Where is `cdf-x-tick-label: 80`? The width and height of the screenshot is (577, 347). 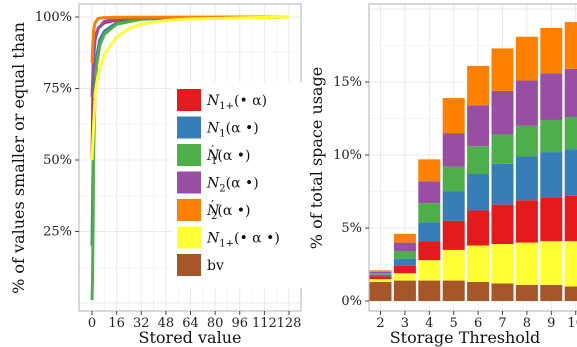 cdf-x-tick-label: 80 is located at coordinates (215, 323).